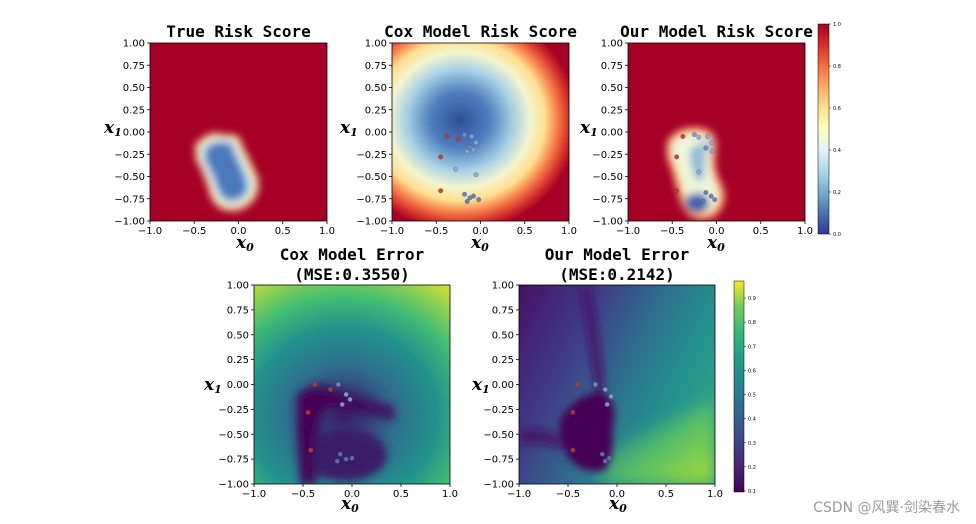  What do you see at coordinates (752, 492) in the screenshot?
I see `colorbar-tick-label: 0.1` at bounding box center [752, 492].